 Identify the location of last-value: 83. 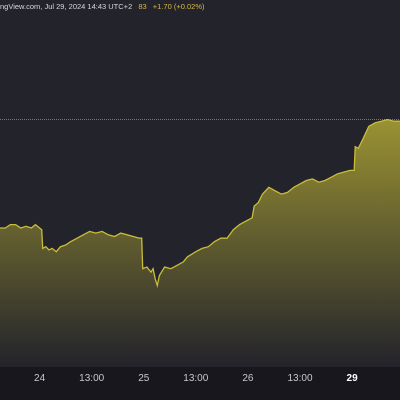
(142, 6).